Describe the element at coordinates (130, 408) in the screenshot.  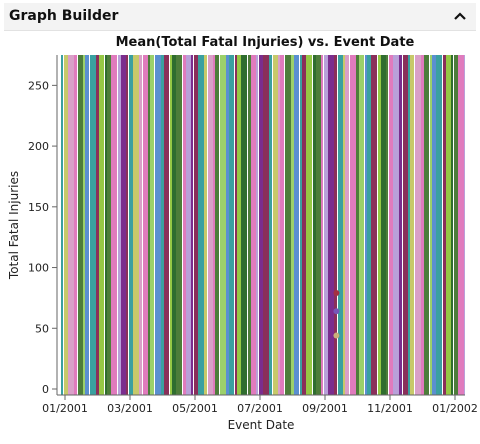
I see `x-tick-label: 03/2001` at that location.